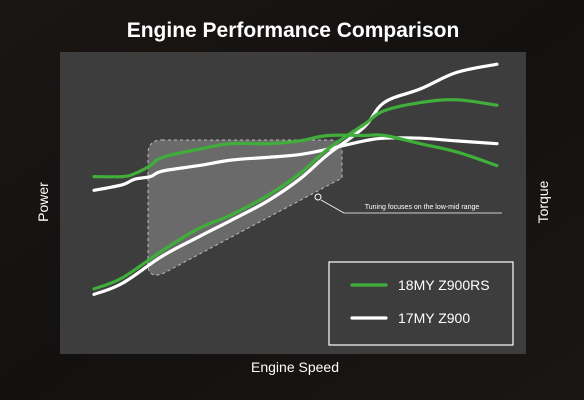 This screenshot has width=584, height=400. What do you see at coordinates (43, 202) in the screenshot?
I see `y-axis-label-left: Power` at bounding box center [43, 202].